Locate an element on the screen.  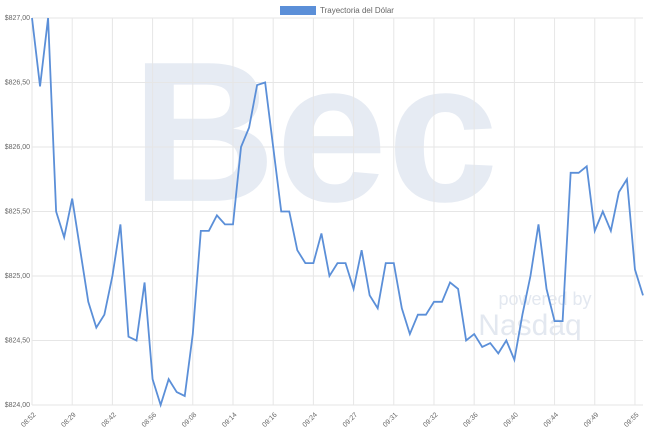
x-tick-label: 09:49 is located at coordinates (591, 420).